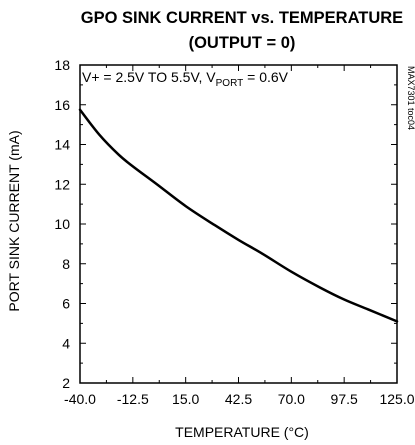 The height and width of the screenshot is (445, 415). Describe the element at coordinates (149, 77) in the screenshot. I see `annotation-main: V+ = 2.5V TO 5.5V, V` at that location.